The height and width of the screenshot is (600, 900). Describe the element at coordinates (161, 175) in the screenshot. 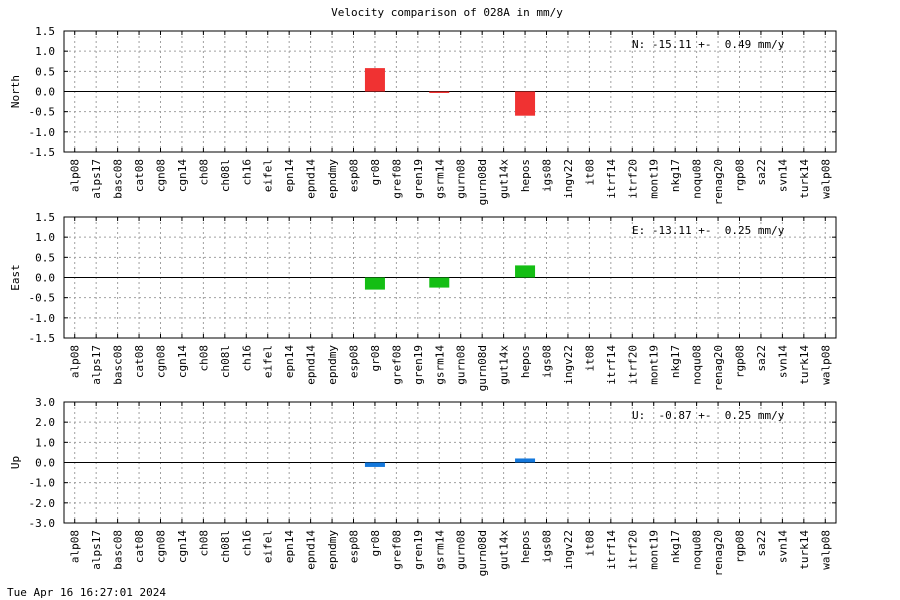

I see `north-xtick-label: cgn08` at that location.